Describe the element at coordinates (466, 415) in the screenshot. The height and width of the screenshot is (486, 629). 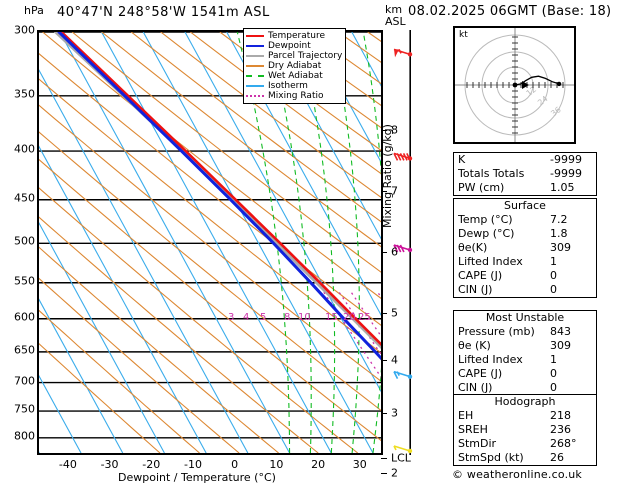
I see `stat-key: EH` at that location.